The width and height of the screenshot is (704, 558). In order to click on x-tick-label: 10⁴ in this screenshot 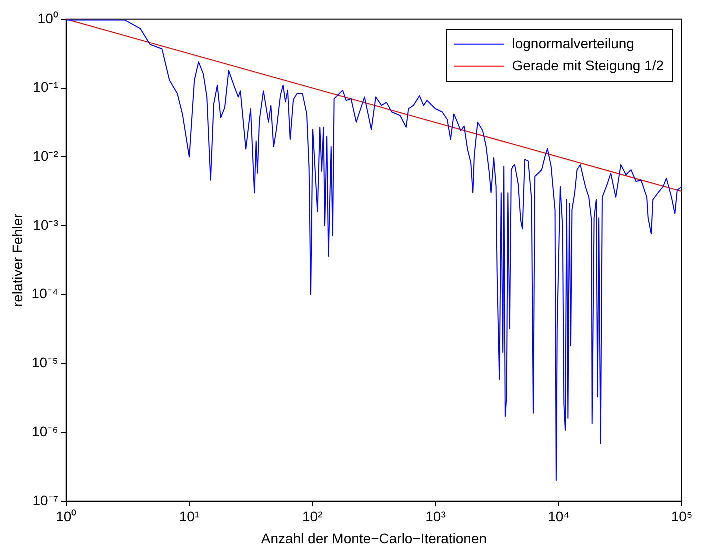, I will do `click(559, 516)`.